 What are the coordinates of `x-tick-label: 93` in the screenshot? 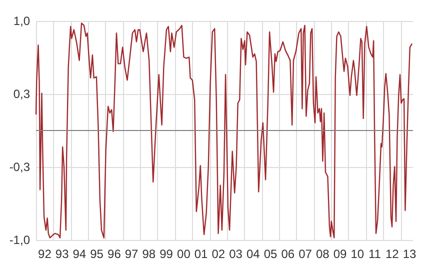 It's located at (62, 254).